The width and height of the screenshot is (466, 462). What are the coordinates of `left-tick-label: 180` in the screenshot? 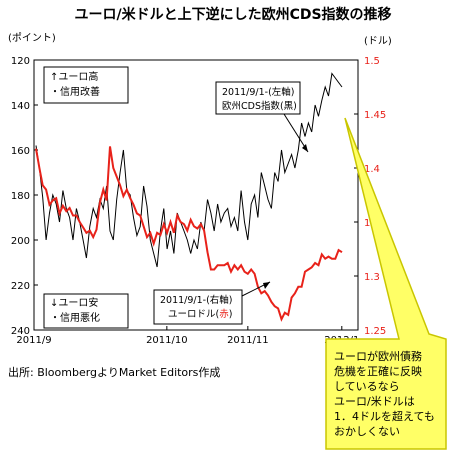 It's located at (20, 196).